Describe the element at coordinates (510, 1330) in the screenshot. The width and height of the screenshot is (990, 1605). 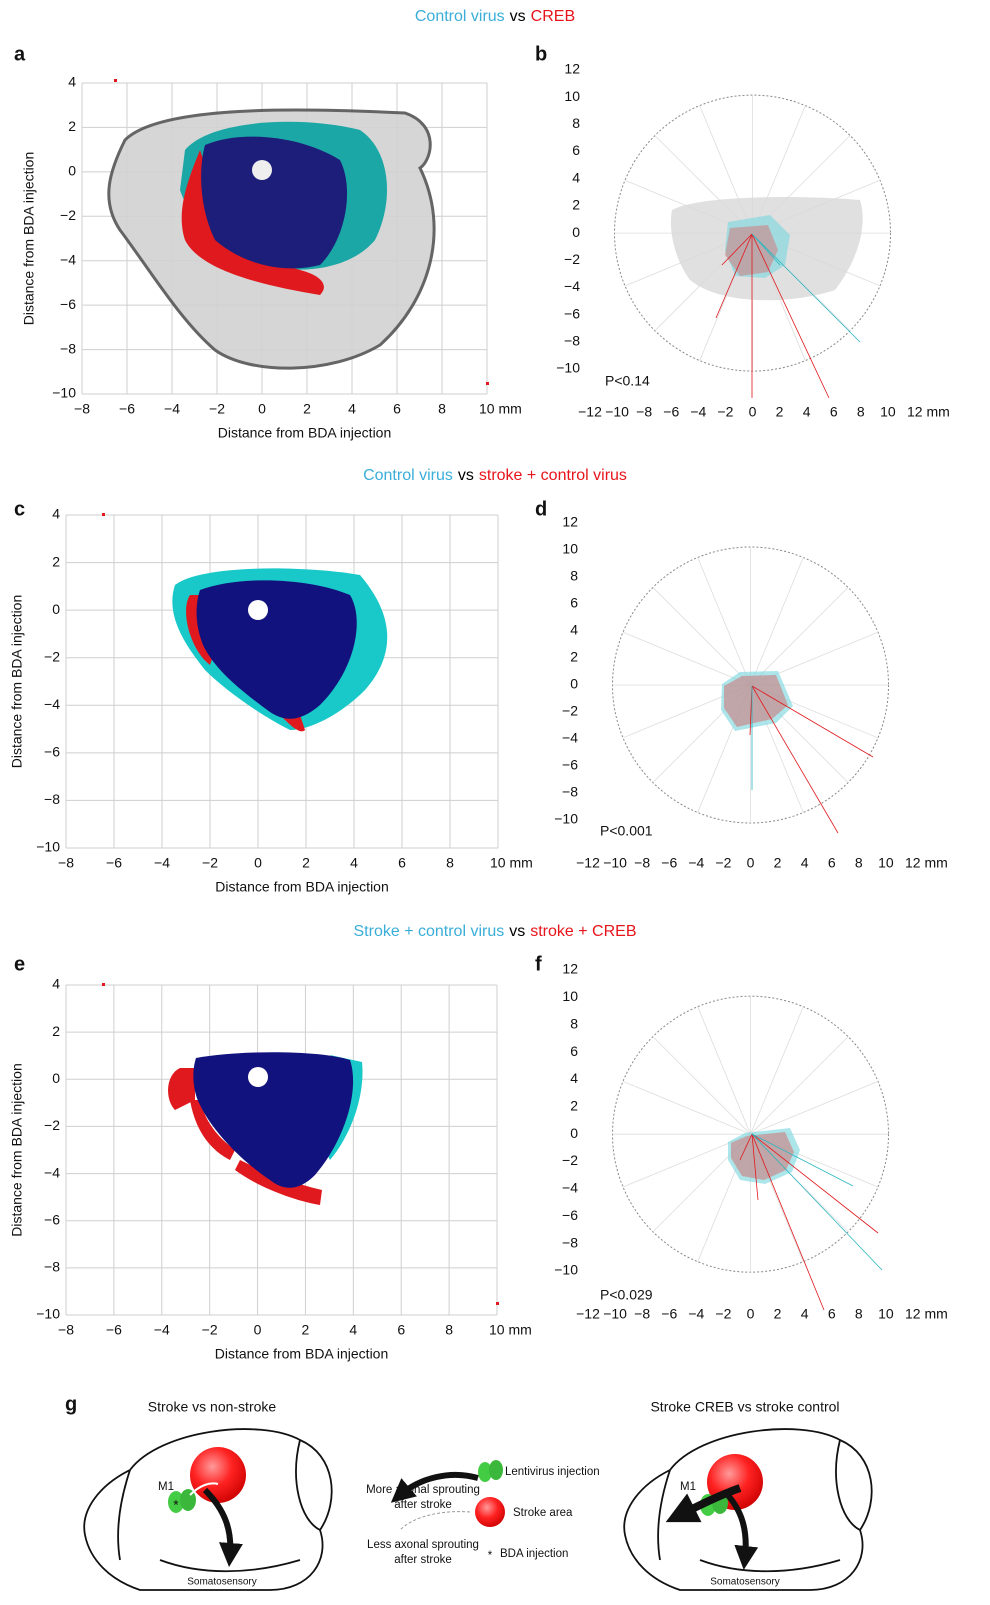
I see `x-tick-label: 10 mm` at that location.